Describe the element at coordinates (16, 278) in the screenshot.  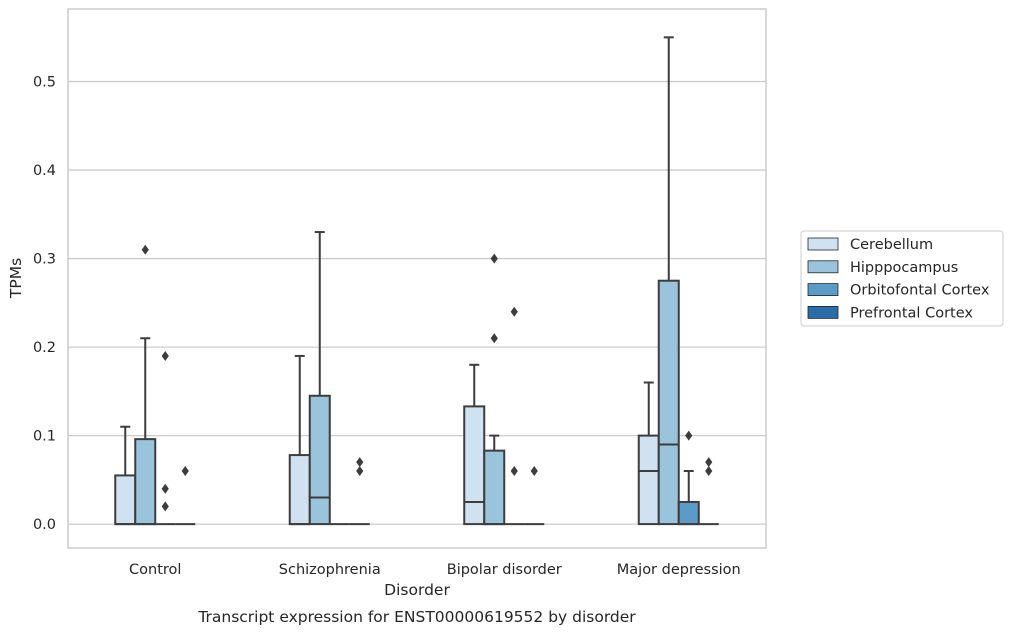
I see `y-axis-label: TPMs` at that location.